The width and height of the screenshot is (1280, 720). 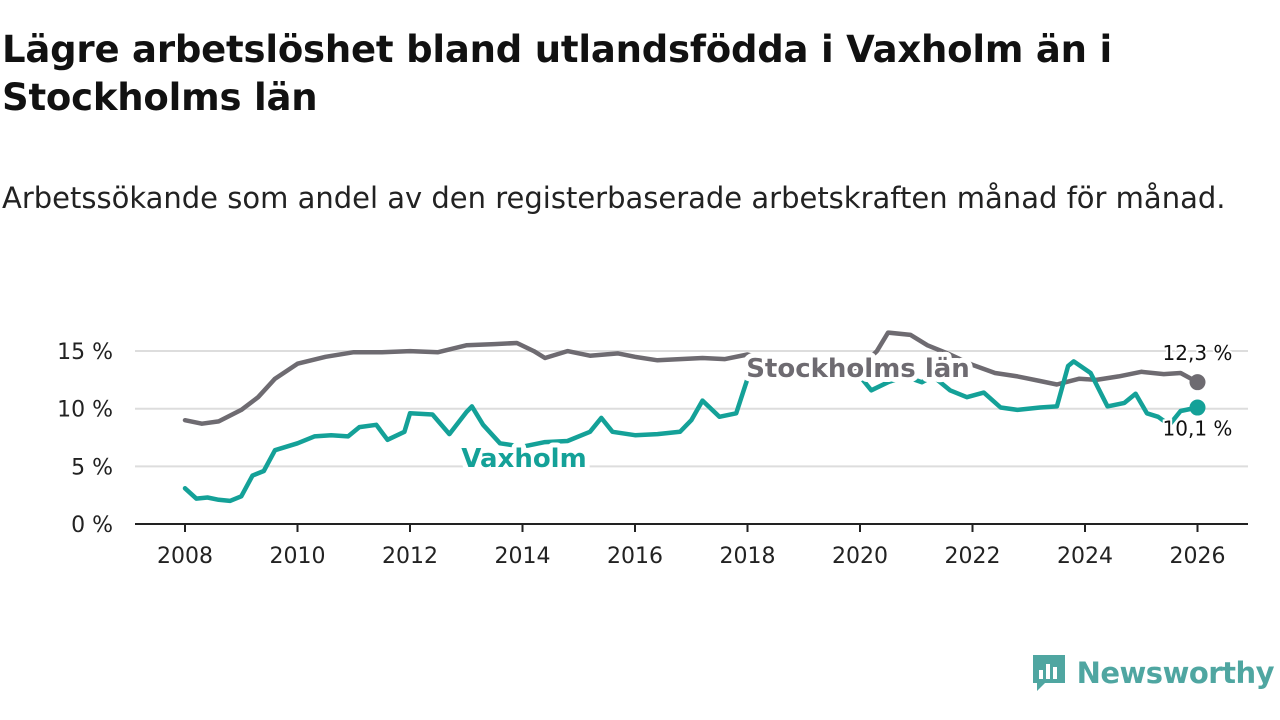 I want to click on x-tick-label: 2008, so click(x=185, y=556).